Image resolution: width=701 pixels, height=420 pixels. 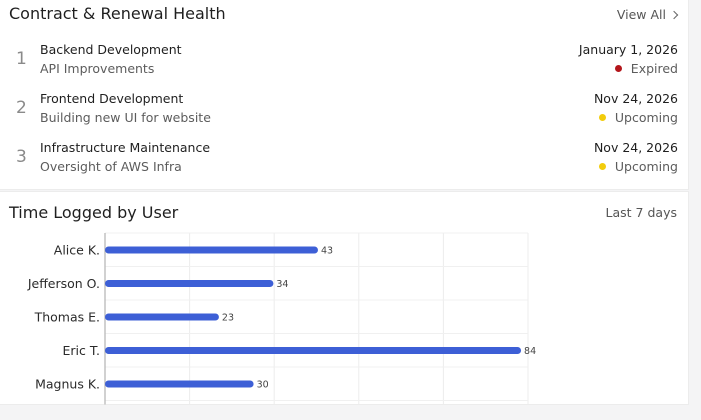 What do you see at coordinates (641, 14) in the screenshot?
I see `view-all-label: View All` at bounding box center [641, 14].